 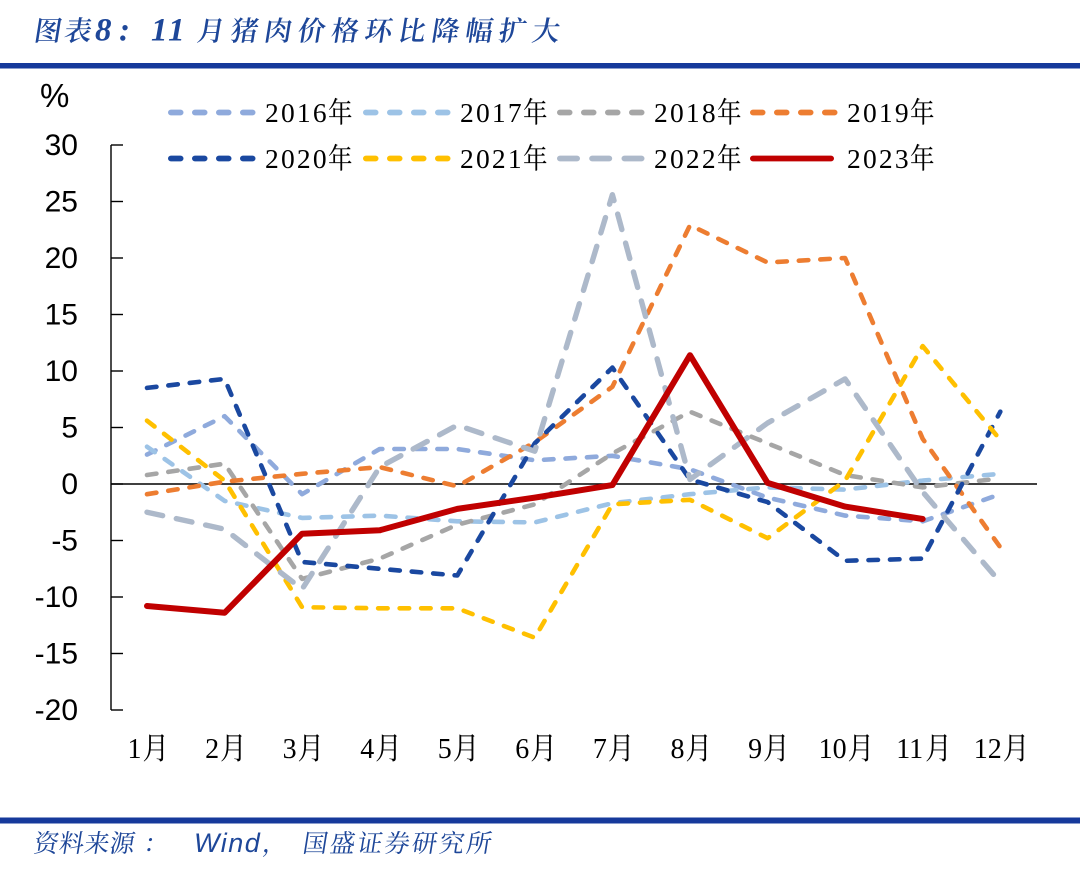 What do you see at coordinates (600, 749) in the screenshot?
I see `svg-text: 7` at bounding box center [600, 749].